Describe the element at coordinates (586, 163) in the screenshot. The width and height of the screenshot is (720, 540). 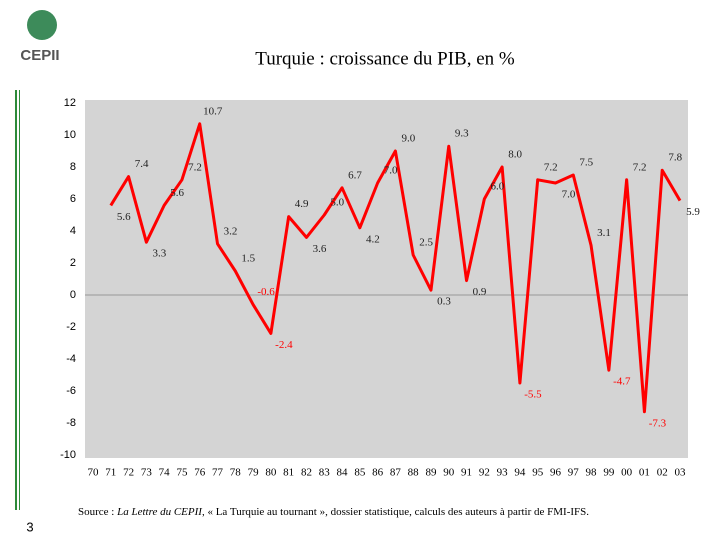
I see `data-label: 7.5` at that location.